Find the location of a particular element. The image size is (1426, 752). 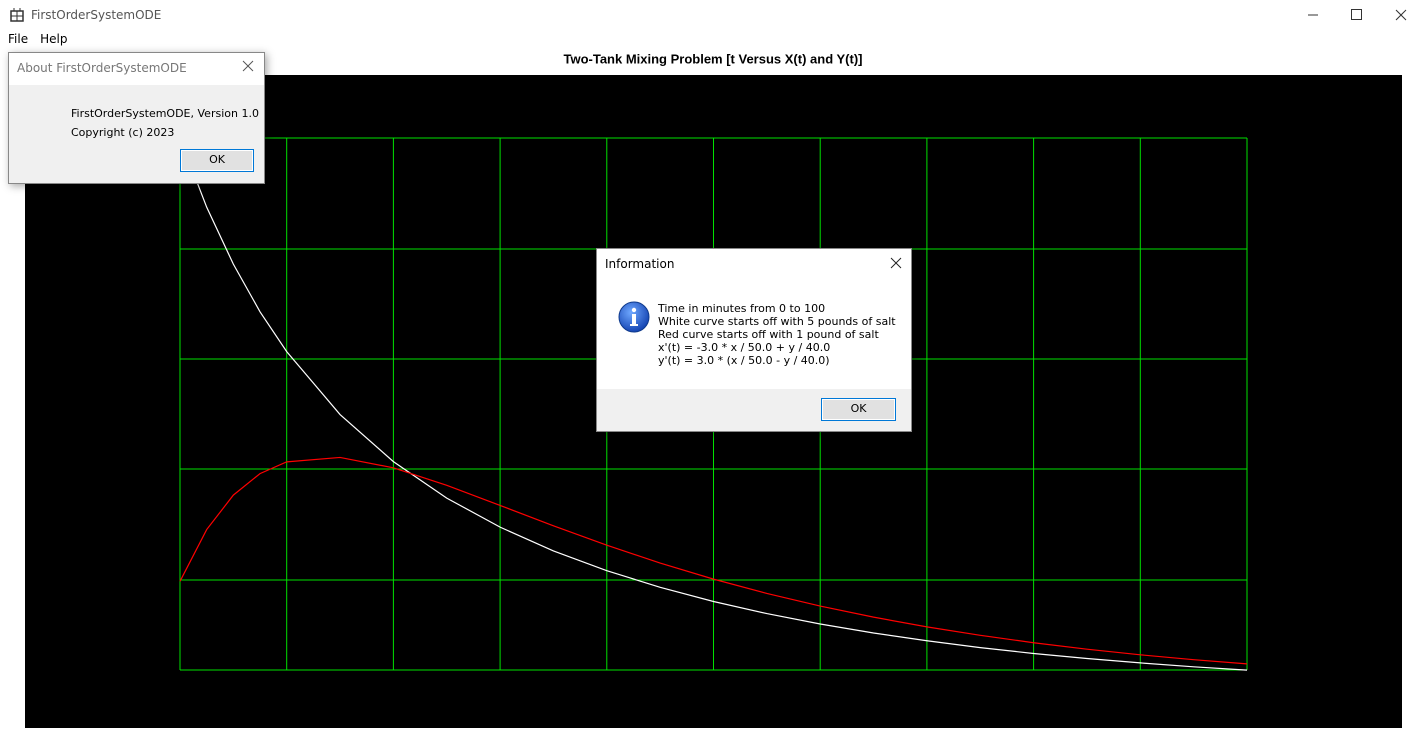

about-text: FirstOrderSystemODE, Version 1.0 is located at coordinates (165, 113).